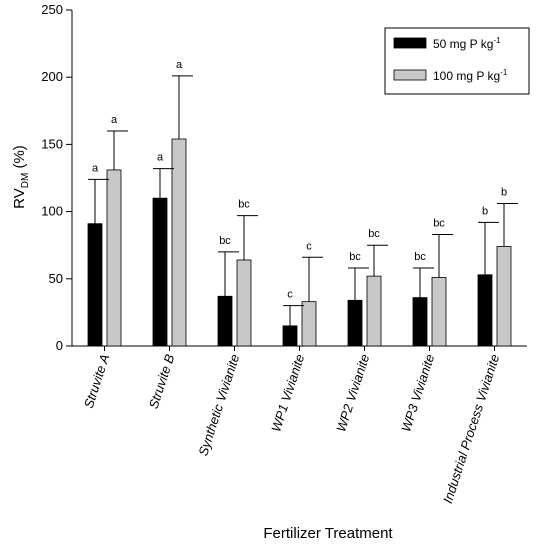 The width and height of the screenshot is (550, 546). What do you see at coordinates (52, 211) in the screenshot?
I see `y-tick-label: 100` at bounding box center [52, 211].